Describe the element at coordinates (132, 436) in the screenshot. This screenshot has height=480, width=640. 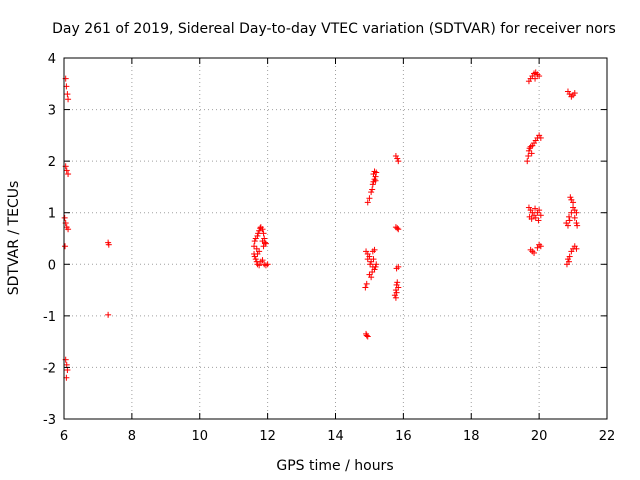
I see `x-tick-label: 8` at that location.